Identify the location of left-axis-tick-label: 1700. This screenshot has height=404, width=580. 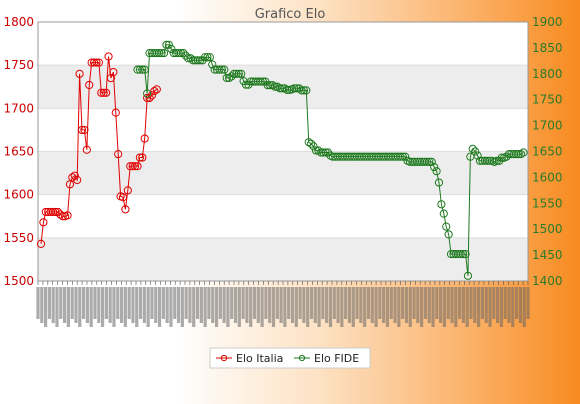
(18, 108).